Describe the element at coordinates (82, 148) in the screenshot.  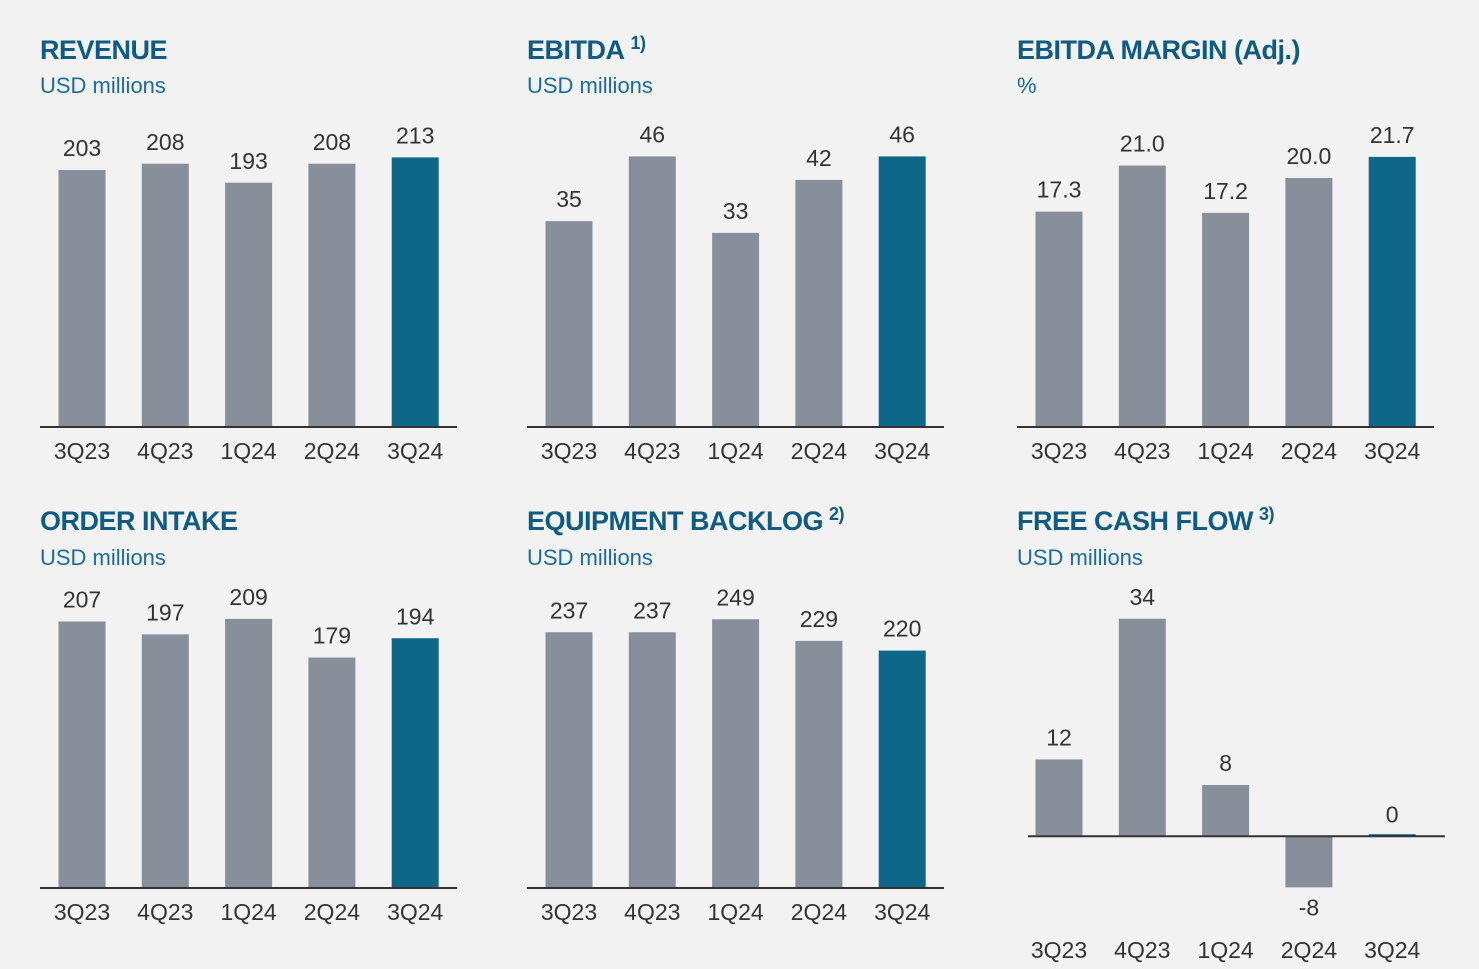
I see `value-label: 203` at that location.